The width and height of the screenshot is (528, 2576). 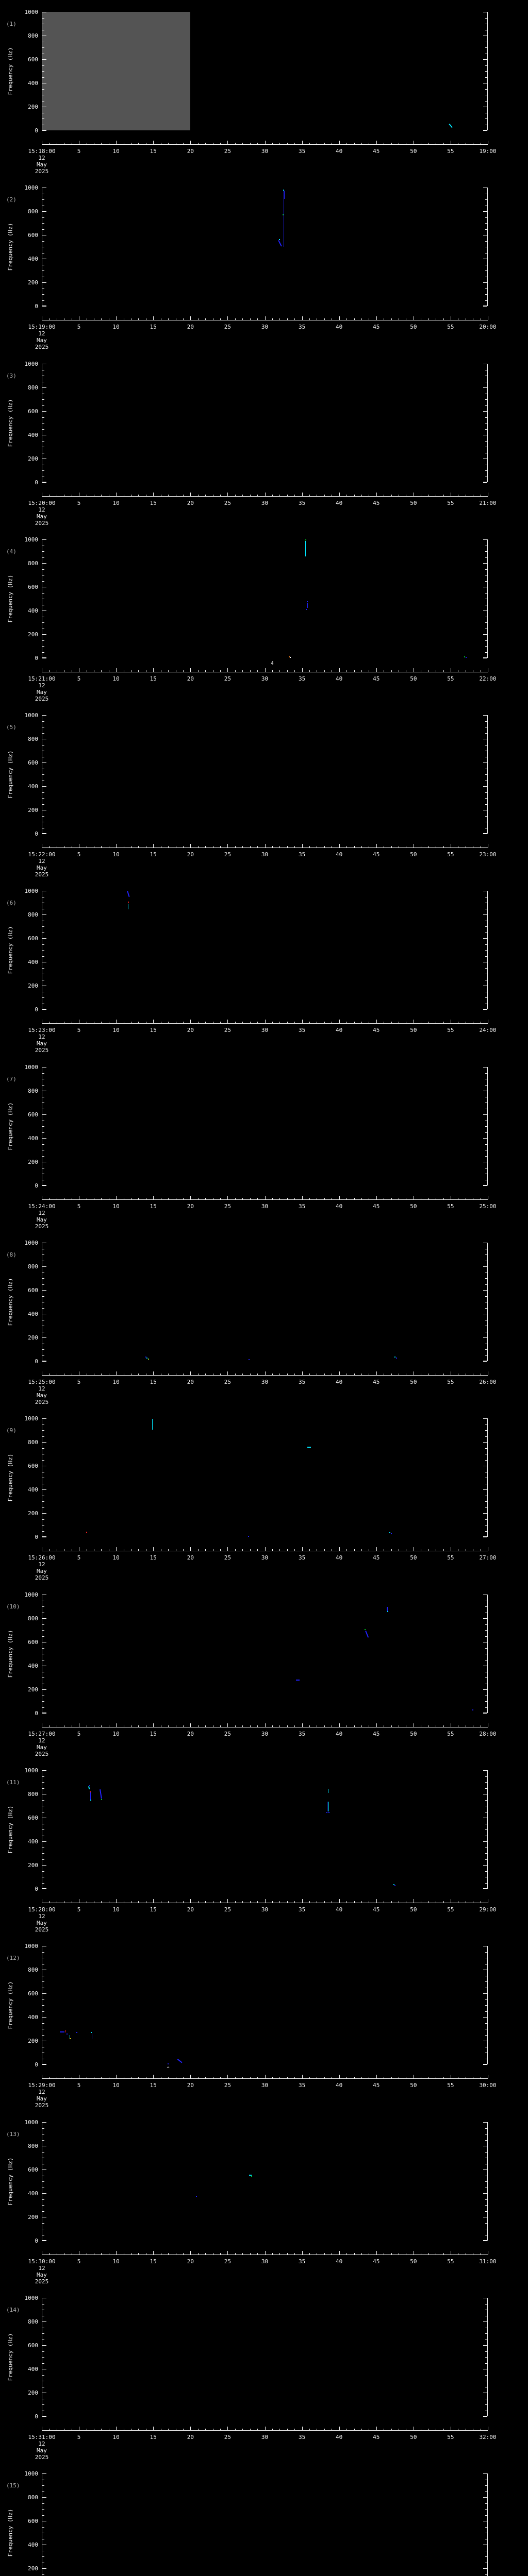 I want to click on date-line: May, so click(x=42, y=2450).